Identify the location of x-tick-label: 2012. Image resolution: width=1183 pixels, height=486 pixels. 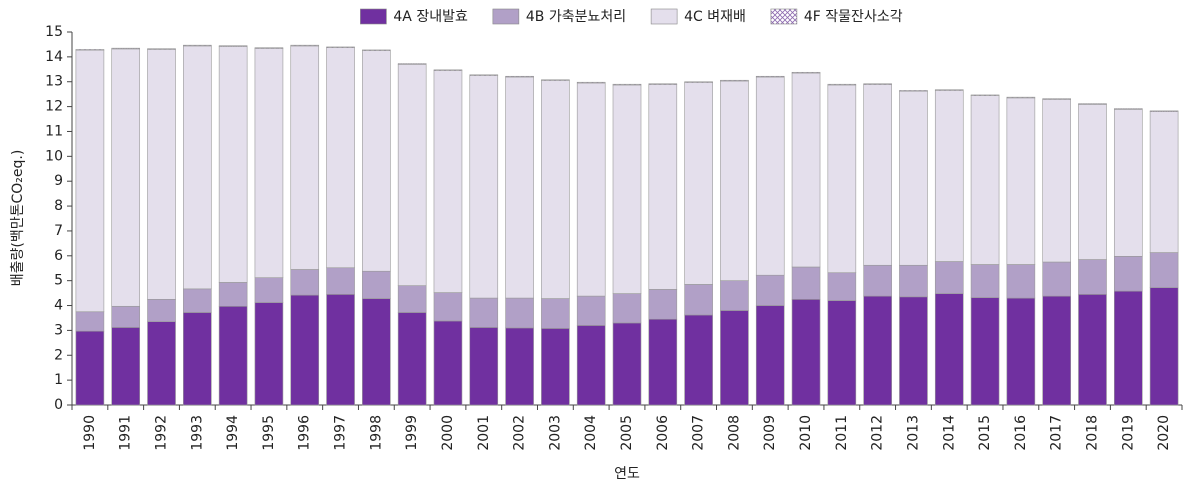
(878, 433).